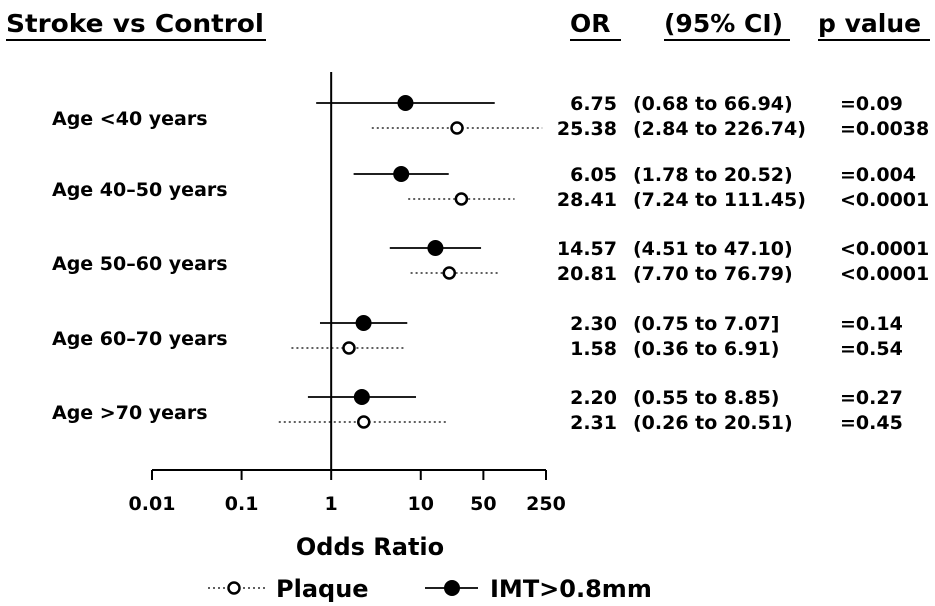 The width and height of the screenshot is (935, 606). Describe the element at coordinates (587, 249) in the screenshot. I see `or-value: 14.57` at that location.